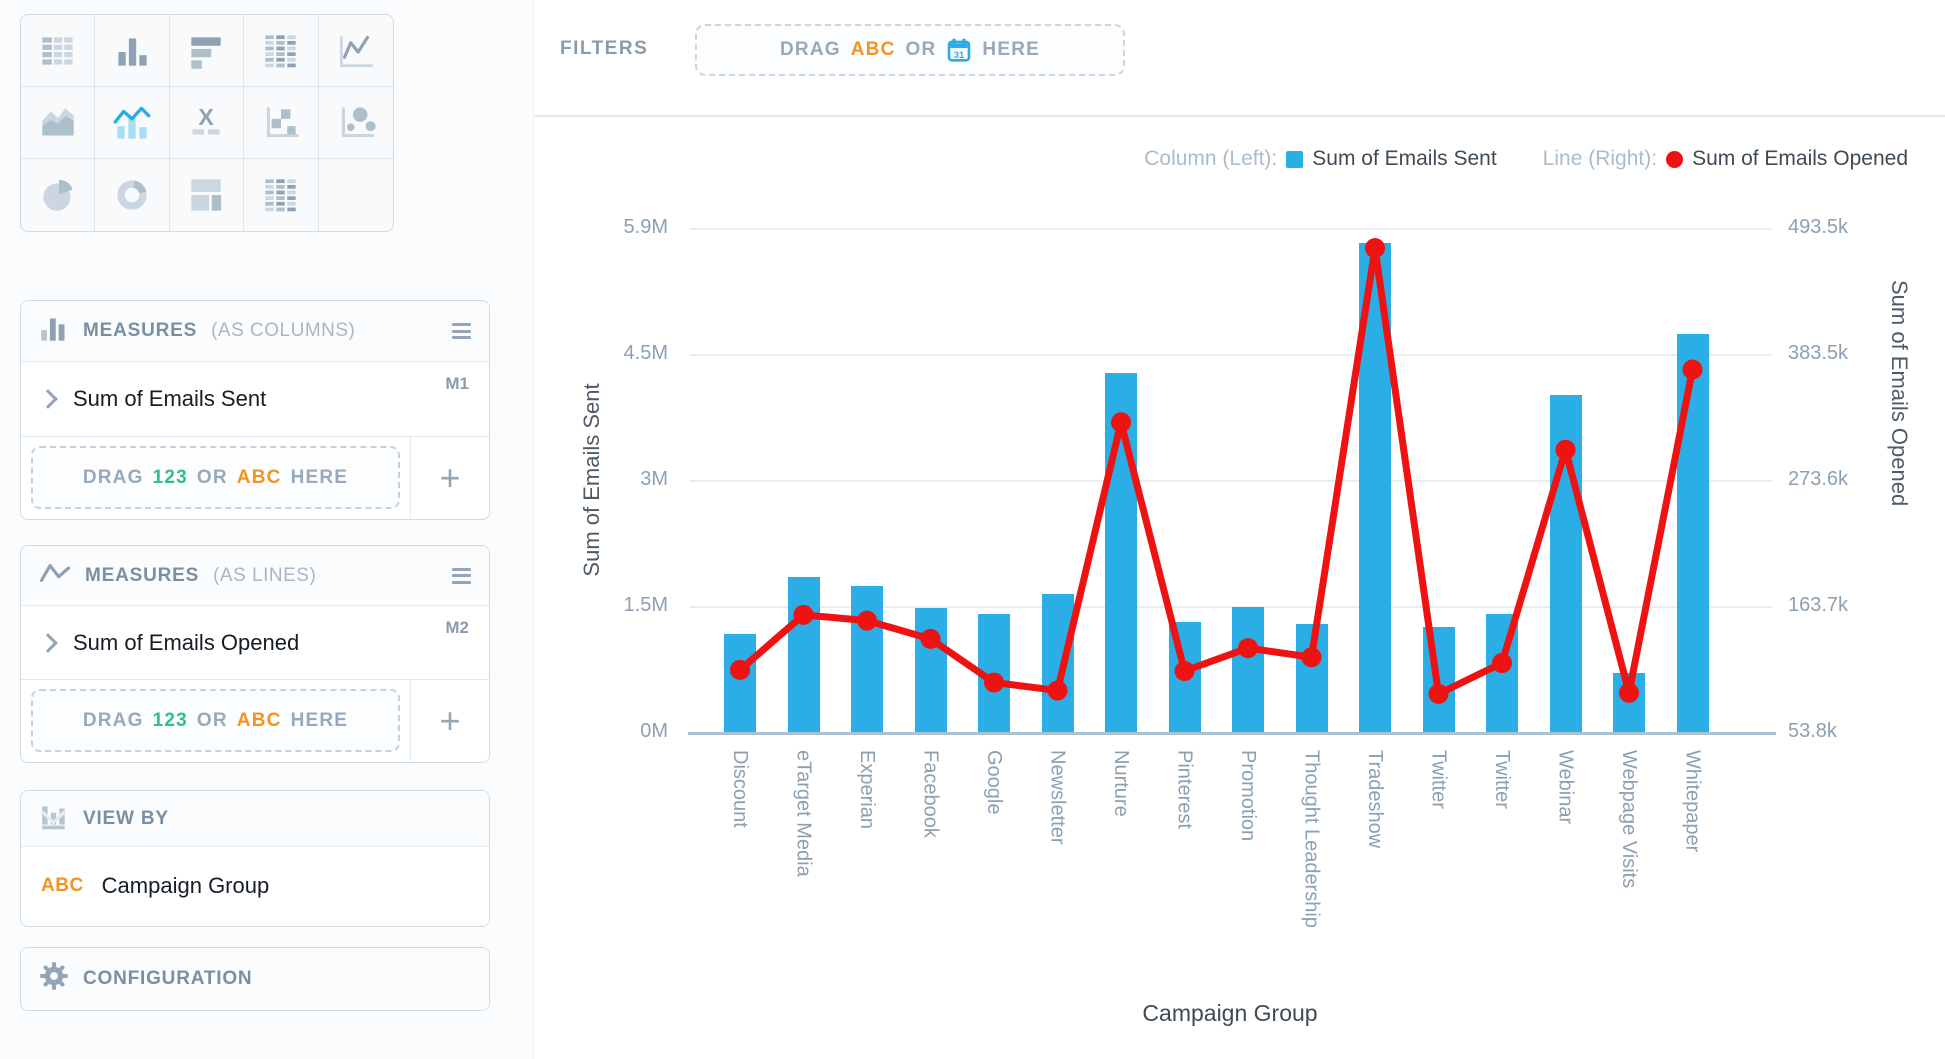 This screenshot has width=1945, height=1059. I want to click on chart-type-pivot-table, so click(281, 51).